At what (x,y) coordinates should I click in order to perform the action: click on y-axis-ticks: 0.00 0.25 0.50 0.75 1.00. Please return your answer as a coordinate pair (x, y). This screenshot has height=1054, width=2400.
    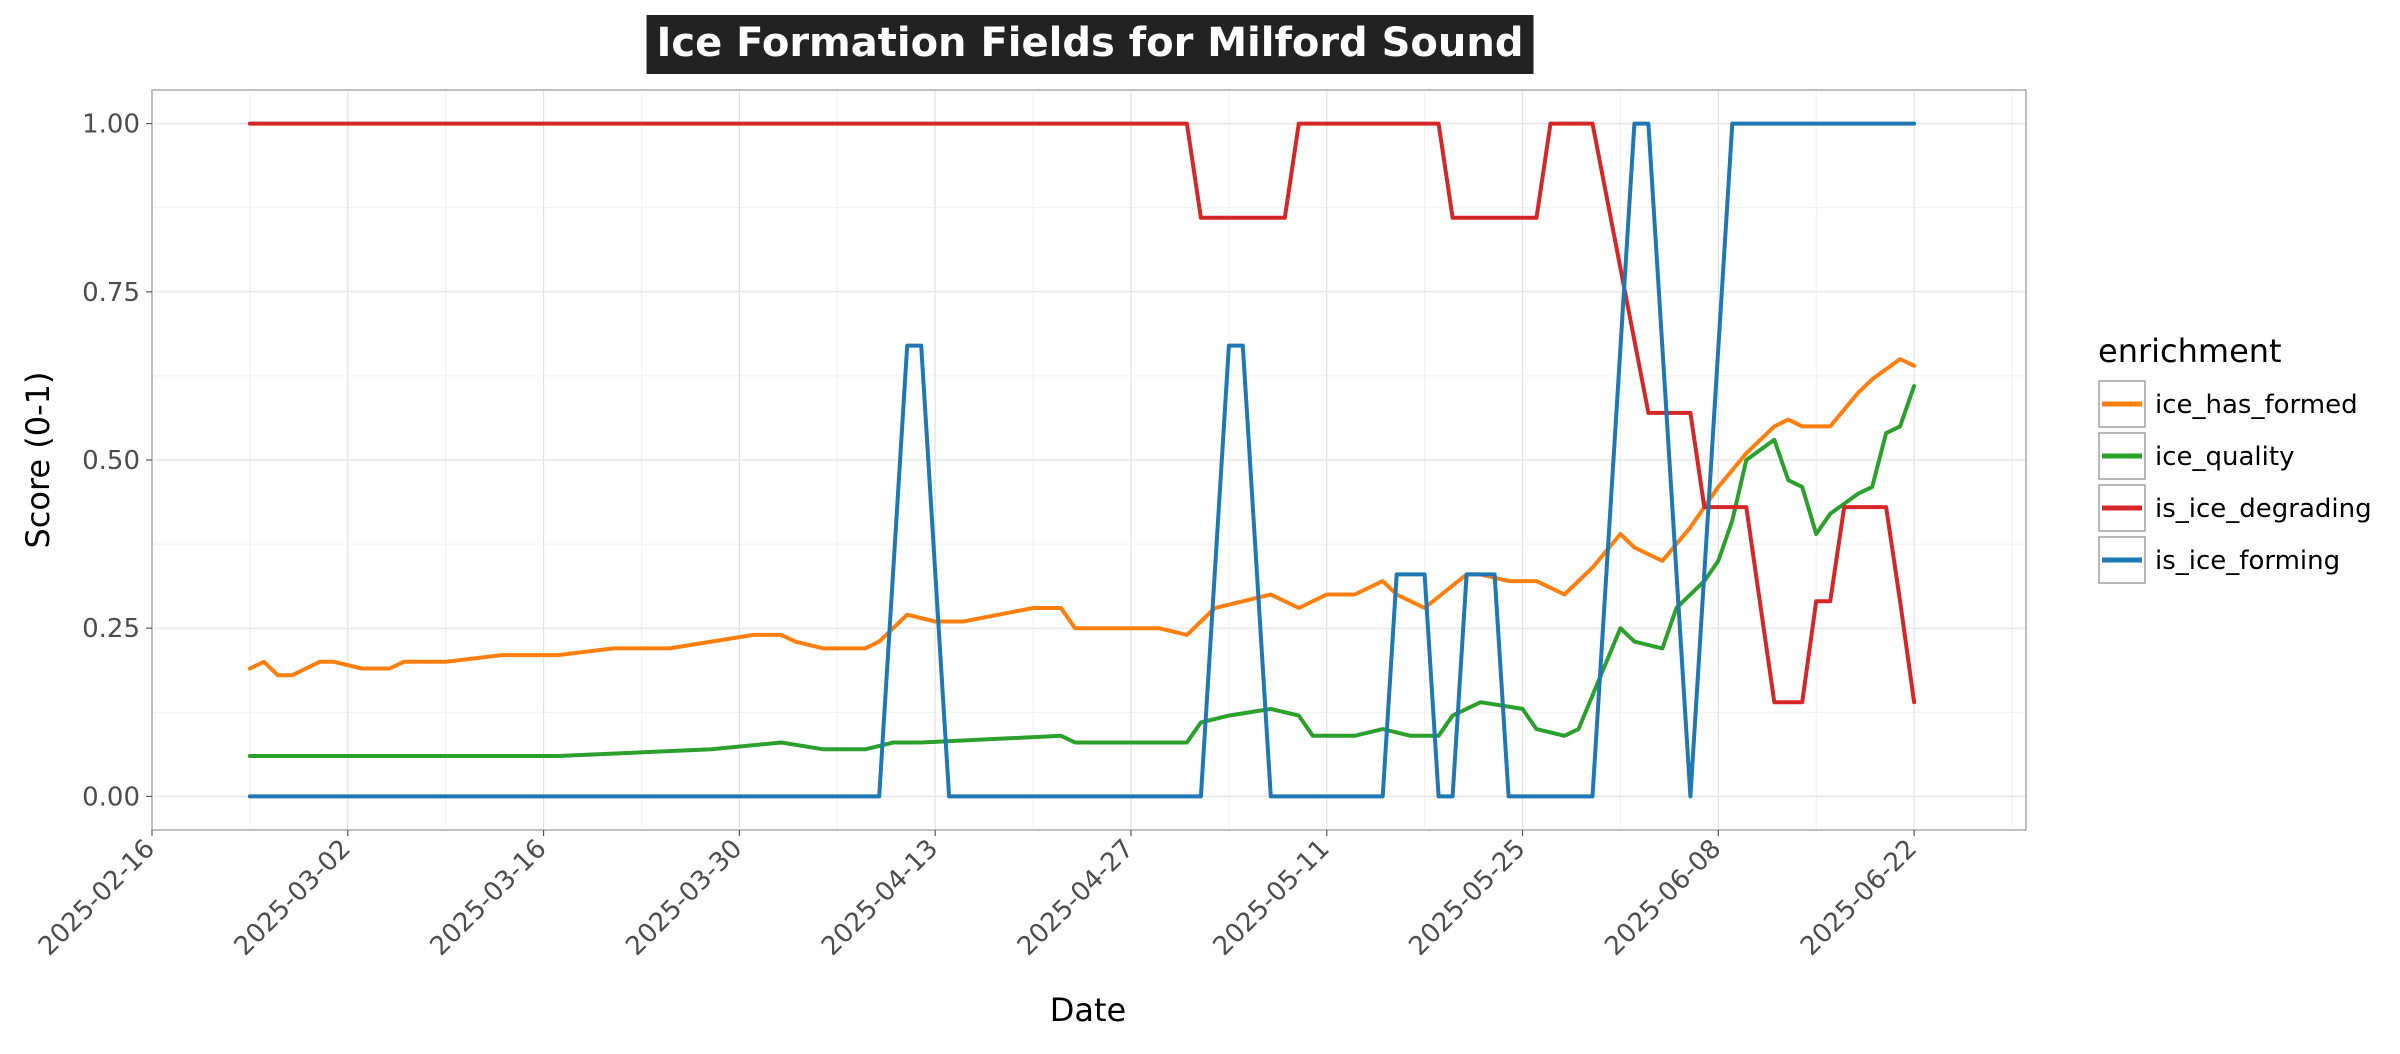
    Looking at the image, I should click on (117, 461).